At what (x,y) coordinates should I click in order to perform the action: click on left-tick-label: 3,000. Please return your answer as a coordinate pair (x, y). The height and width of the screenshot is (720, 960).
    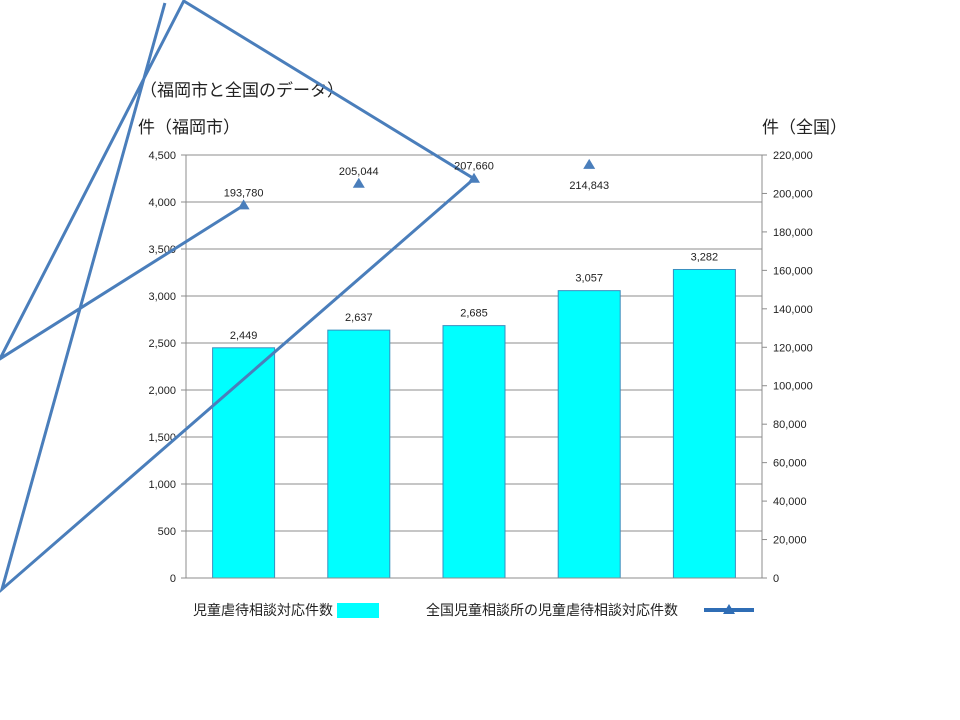
    Looking at the image, I should click on (162, 297).